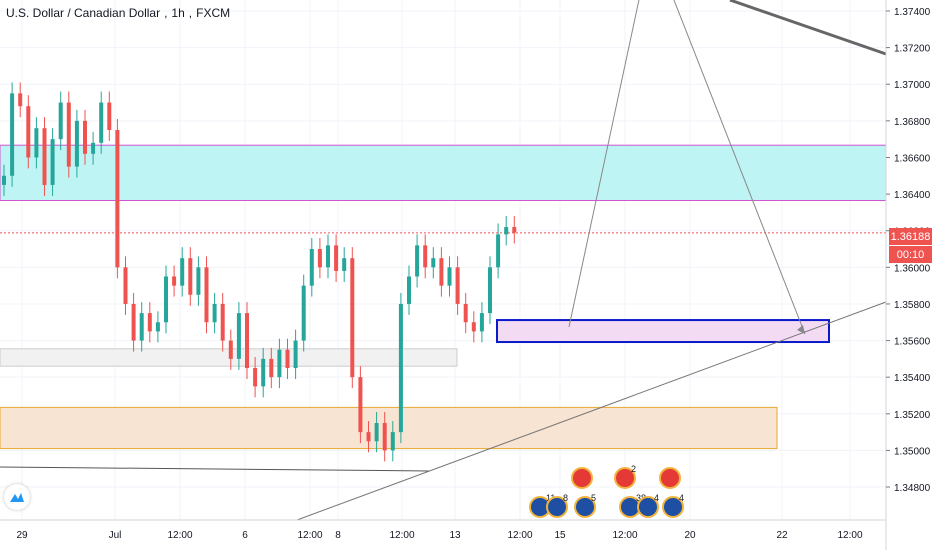 The height and width of the screenshot is (555, 932). What do you see at coordinates (245, 535) in the screenshot?
I see `time-tick-label: 6` at bounding box center [245, 535].